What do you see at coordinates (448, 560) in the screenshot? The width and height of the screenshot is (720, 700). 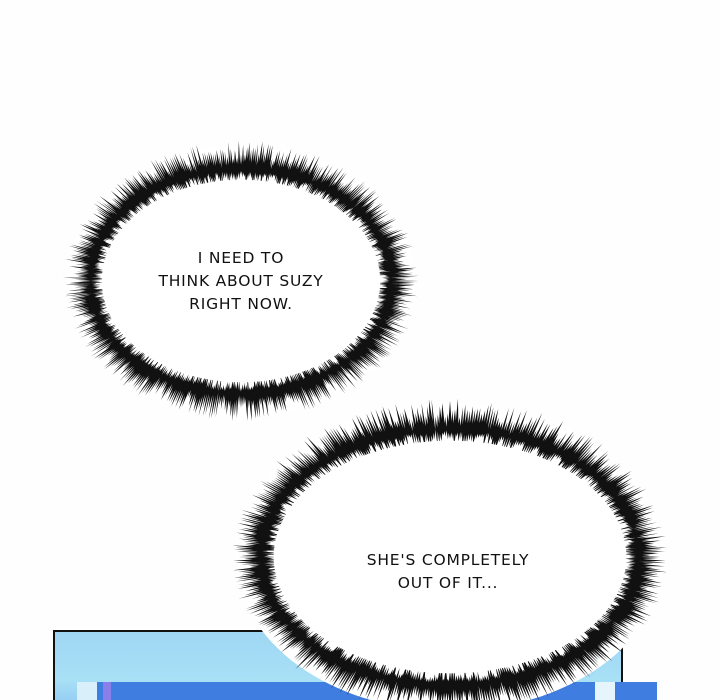 I see `bubble-line: SHE'S COMPLETELY` at bounding box center [448, 560].